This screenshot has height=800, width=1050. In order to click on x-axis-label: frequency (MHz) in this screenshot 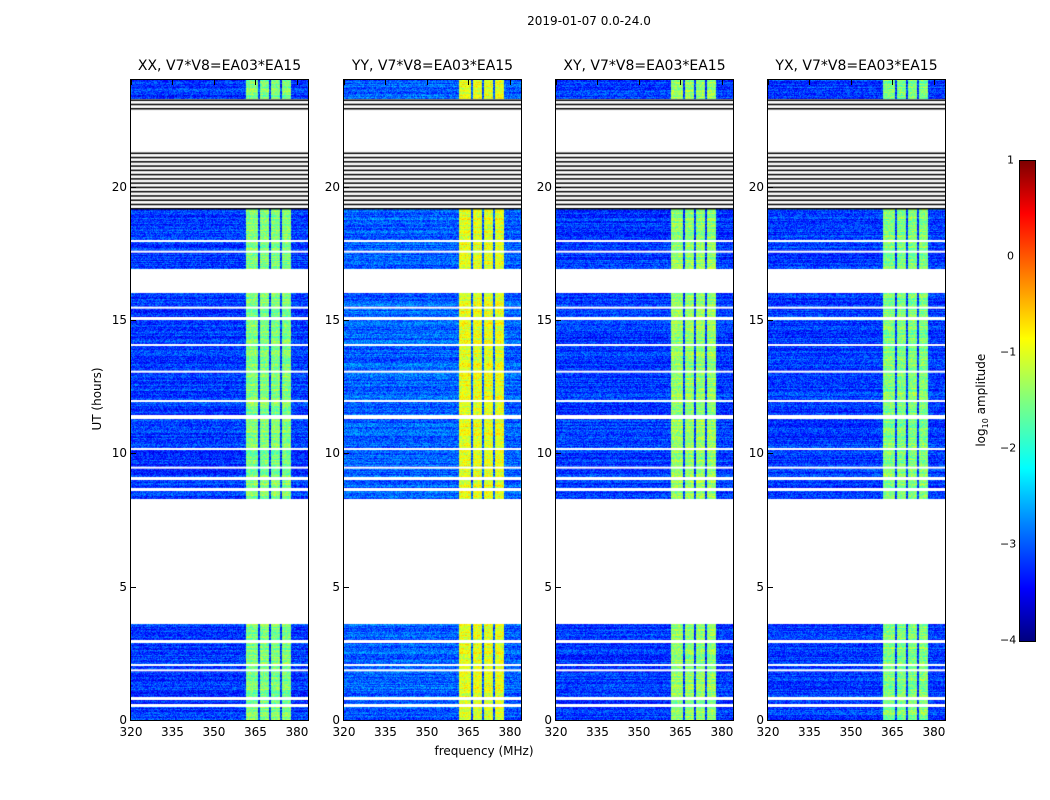, I will do `click(484, 751)`.